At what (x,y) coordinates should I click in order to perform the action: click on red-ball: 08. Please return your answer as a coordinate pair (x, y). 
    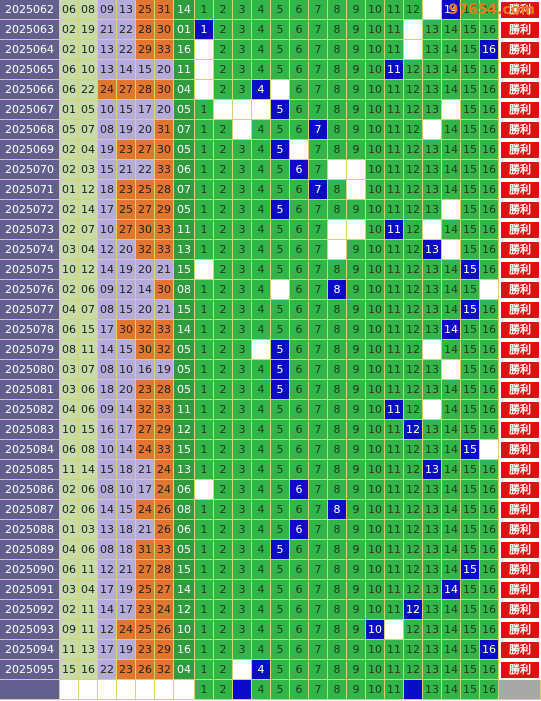
    Looking at the image, I should click on (107, 310).